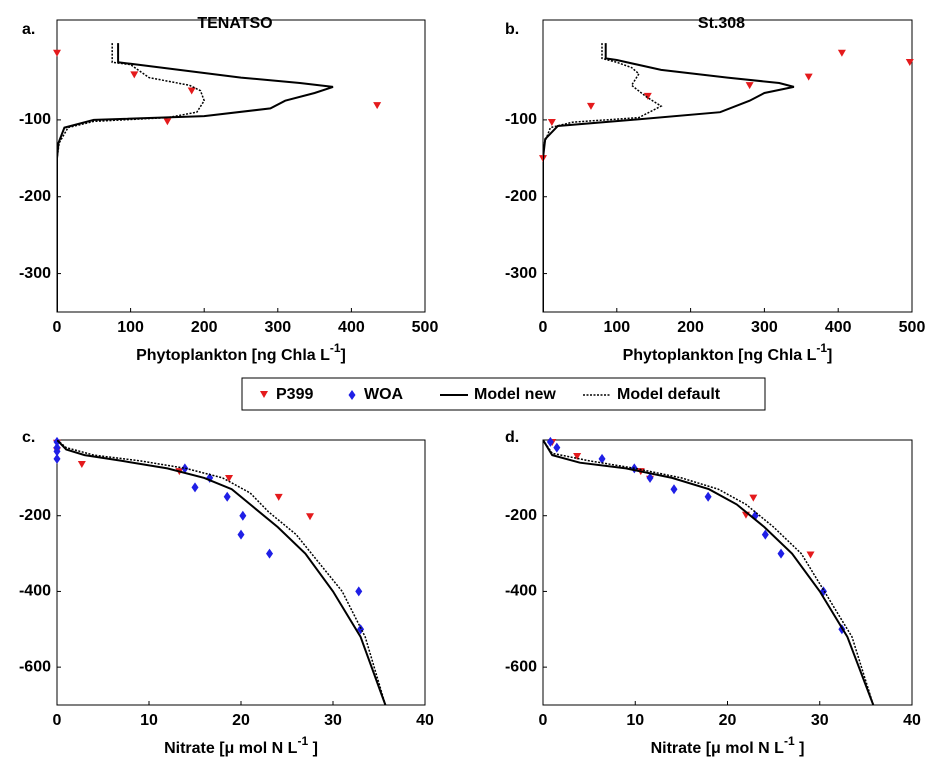 The height and width of the screenshot is (768, 933). I want to click on x-tick-label: 200, so click(690, 327).